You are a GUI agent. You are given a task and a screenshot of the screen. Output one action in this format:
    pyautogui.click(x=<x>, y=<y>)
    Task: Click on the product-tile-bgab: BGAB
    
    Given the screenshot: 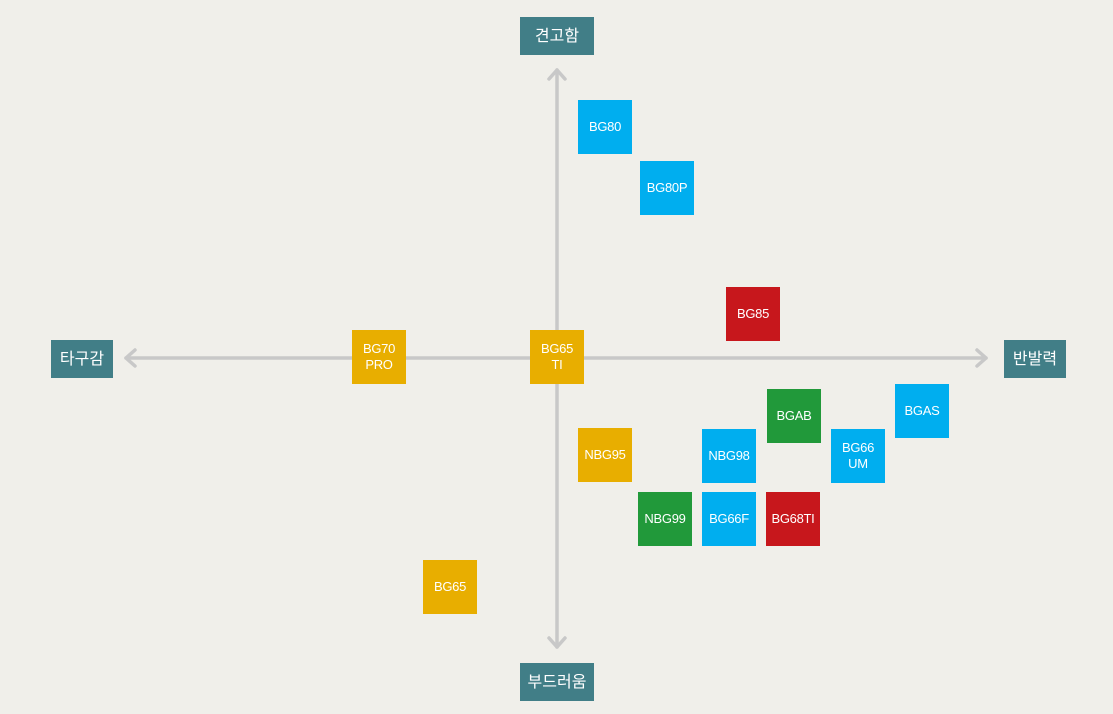 What is the action you would take?
    pyautogui.click(x=794, y=416)
    